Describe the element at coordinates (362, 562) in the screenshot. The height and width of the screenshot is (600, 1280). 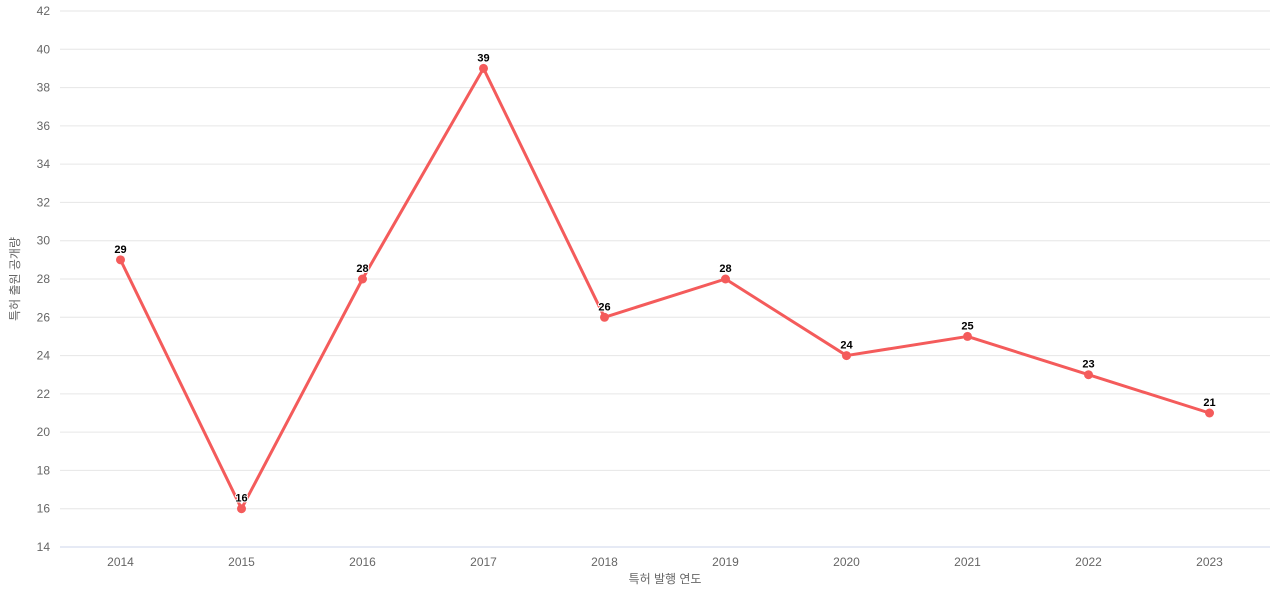
I see `x-tick-label: 2016` at that location.